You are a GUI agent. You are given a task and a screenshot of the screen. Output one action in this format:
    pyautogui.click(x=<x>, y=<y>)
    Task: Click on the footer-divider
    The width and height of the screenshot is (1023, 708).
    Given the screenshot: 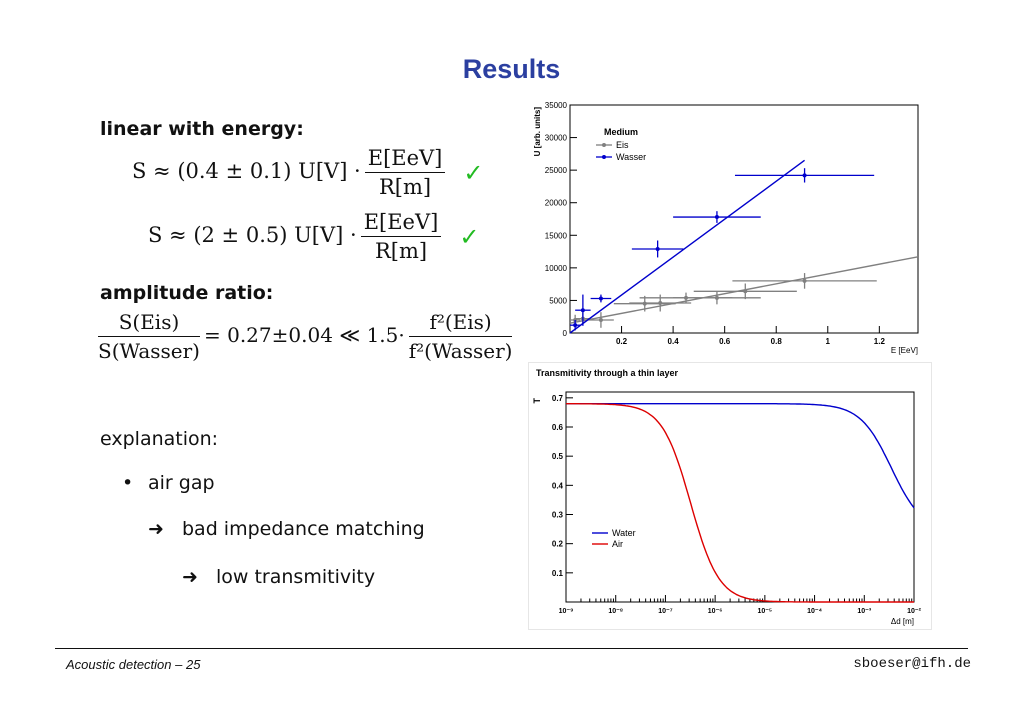 What is the action you would take?
    pyautogui.click(x=511, y=648)
    